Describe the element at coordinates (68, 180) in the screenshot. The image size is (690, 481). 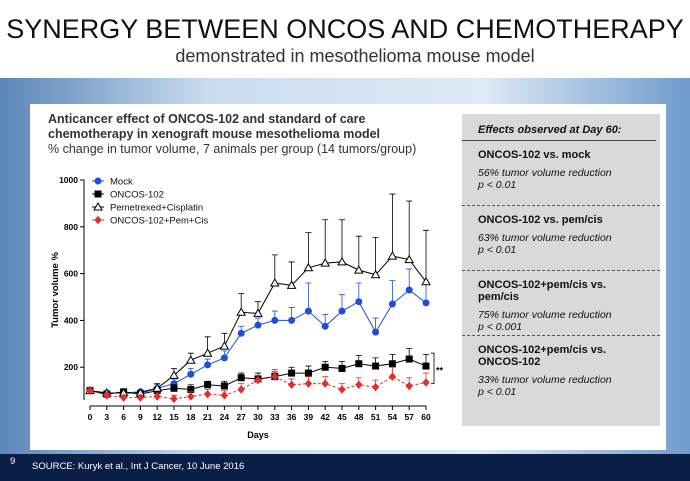
I see `y-tick-label: 1000` at that location.